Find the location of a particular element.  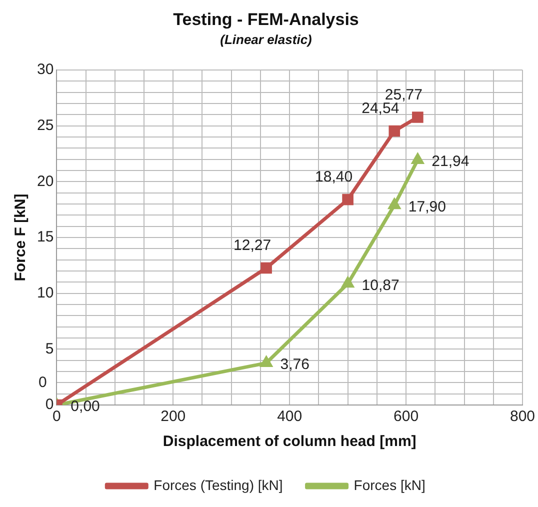

y-tick-label: 10 is located at coordinates (45, 293).